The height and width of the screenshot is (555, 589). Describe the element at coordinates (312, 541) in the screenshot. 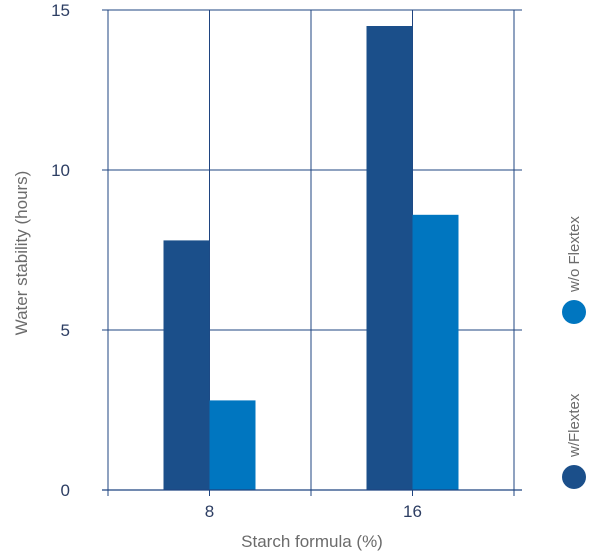

I see `x-axis-title: Starch formula (%)` at that location.